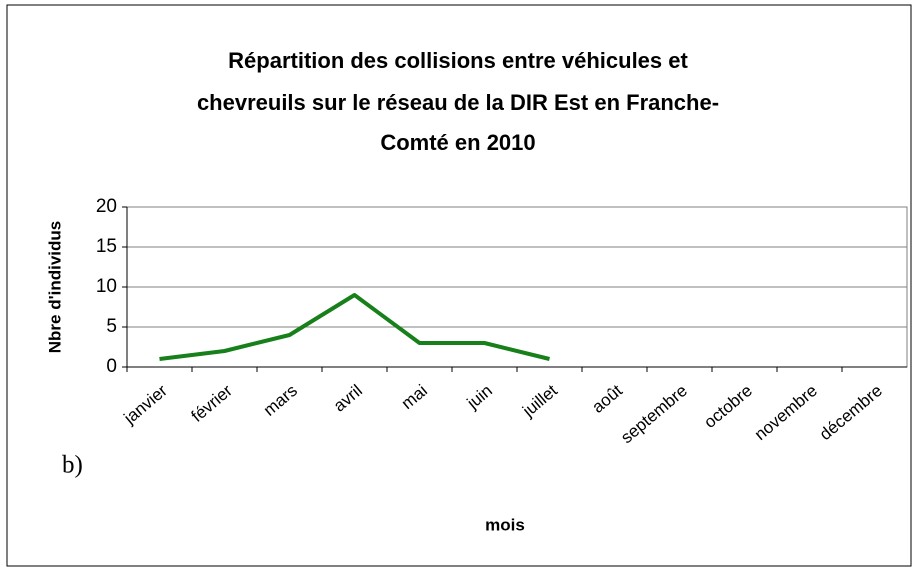 This screenshot has width=915, height=569. I want to click on y-tick-label: 10, so click(106, 286).